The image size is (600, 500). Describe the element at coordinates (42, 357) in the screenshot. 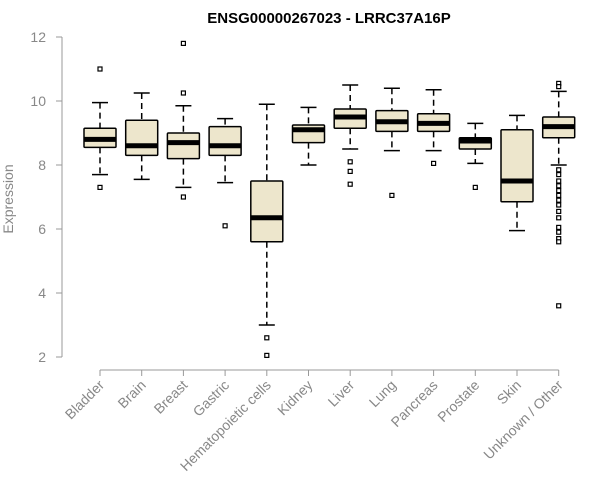

I see `y-tick-label: 2` at that location.